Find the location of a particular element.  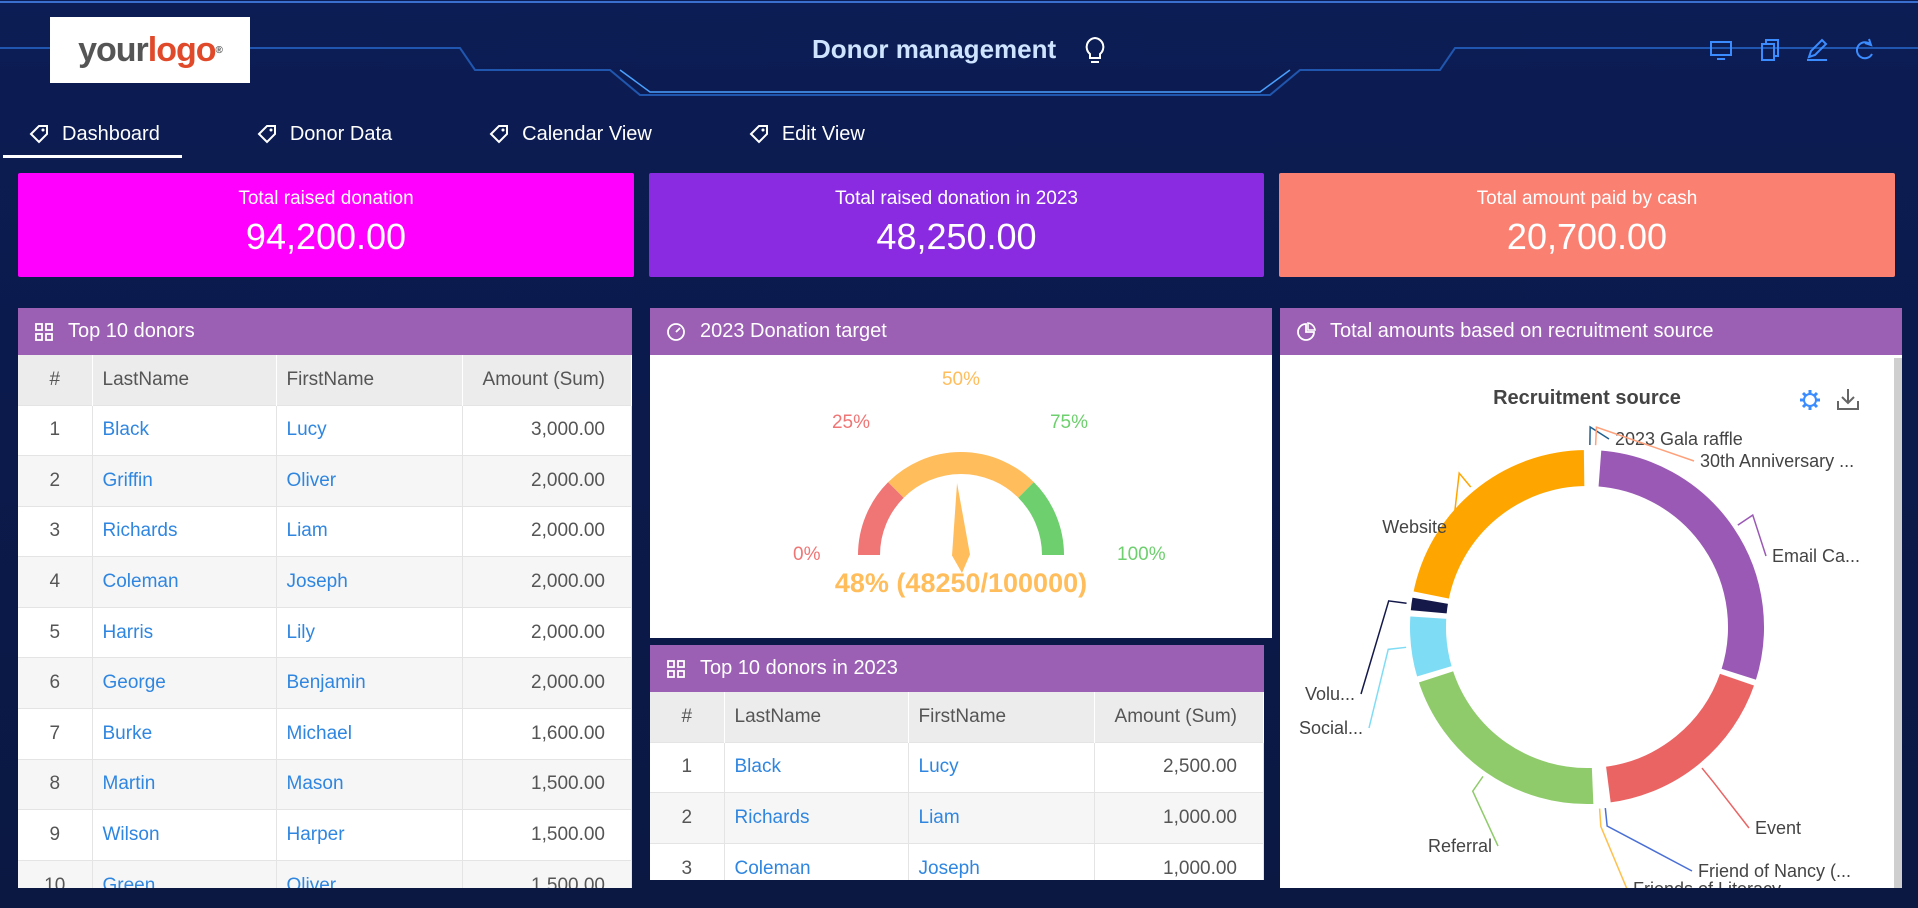

panel-title: Top 10 donors is located at coordinates (131, 331).